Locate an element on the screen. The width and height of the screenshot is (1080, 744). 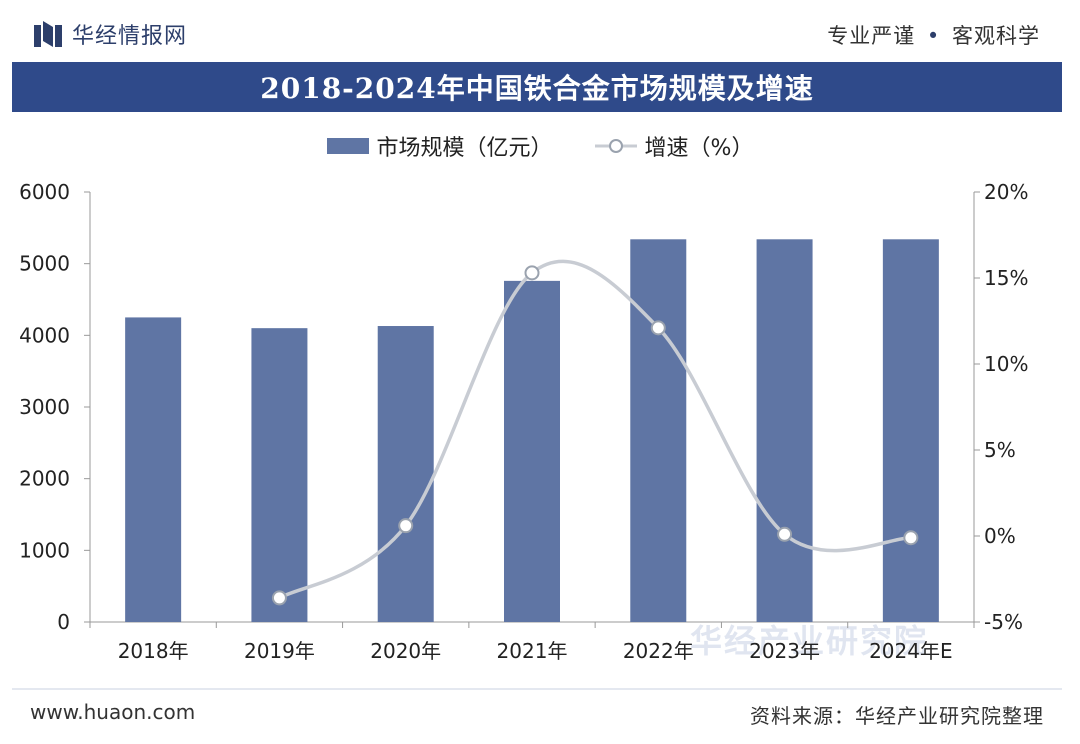
title-bar: 2018-2024年中国铁合金市场规模及增速 is located at coordinates (537, 87).